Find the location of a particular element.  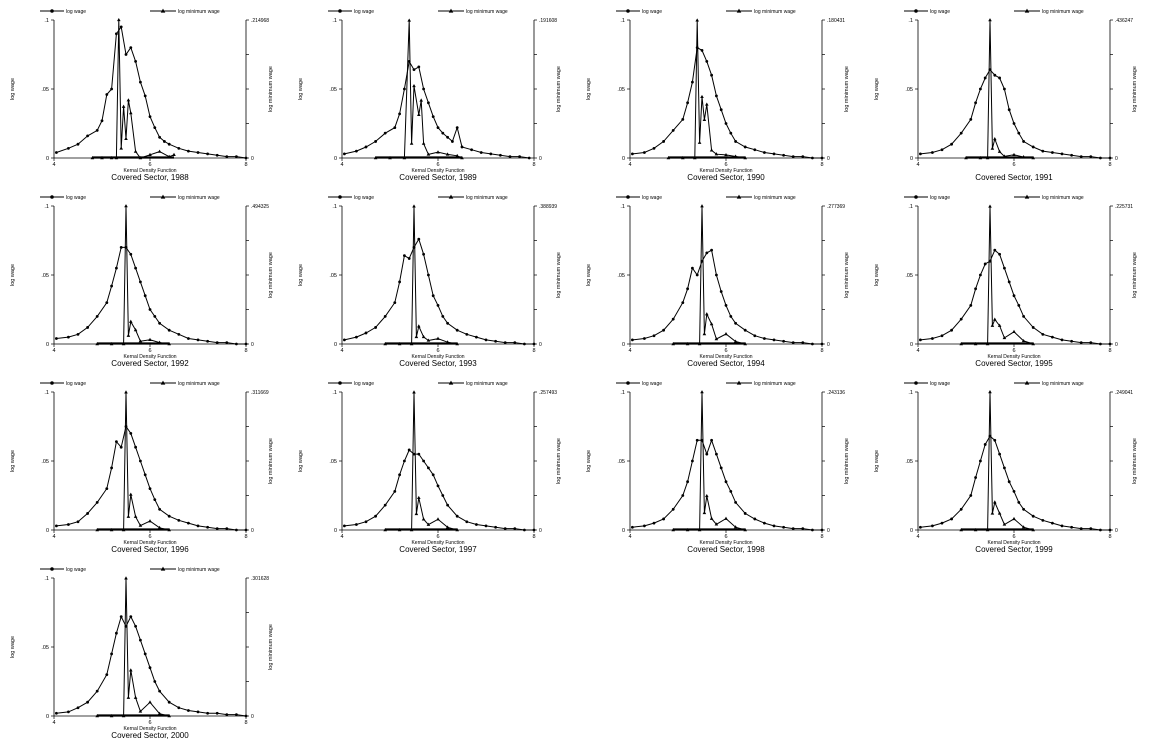

y2-tick-label: 0 is located at coordinates (1116, 531).